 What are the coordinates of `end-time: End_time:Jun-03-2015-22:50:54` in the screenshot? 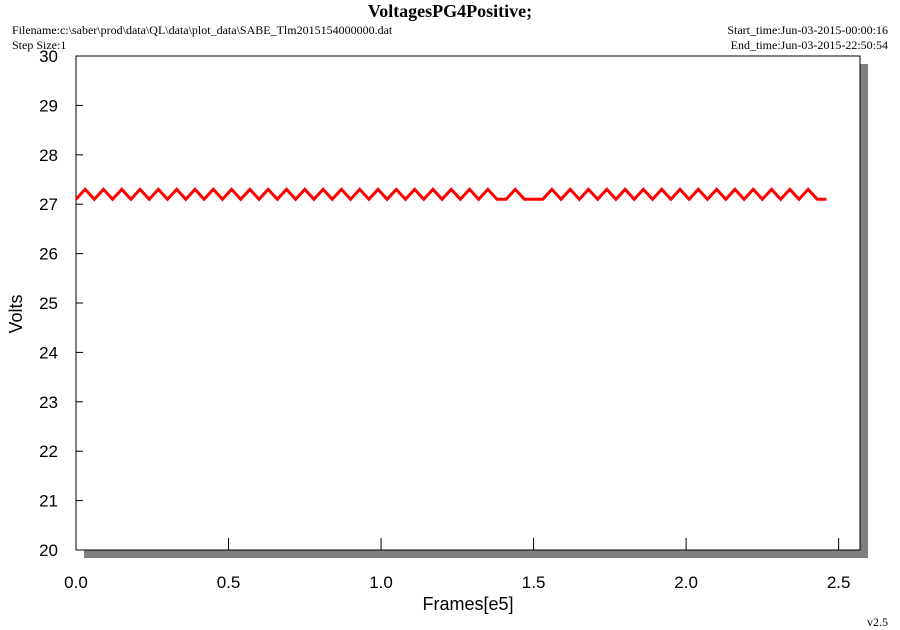 It's located at (809, 45).